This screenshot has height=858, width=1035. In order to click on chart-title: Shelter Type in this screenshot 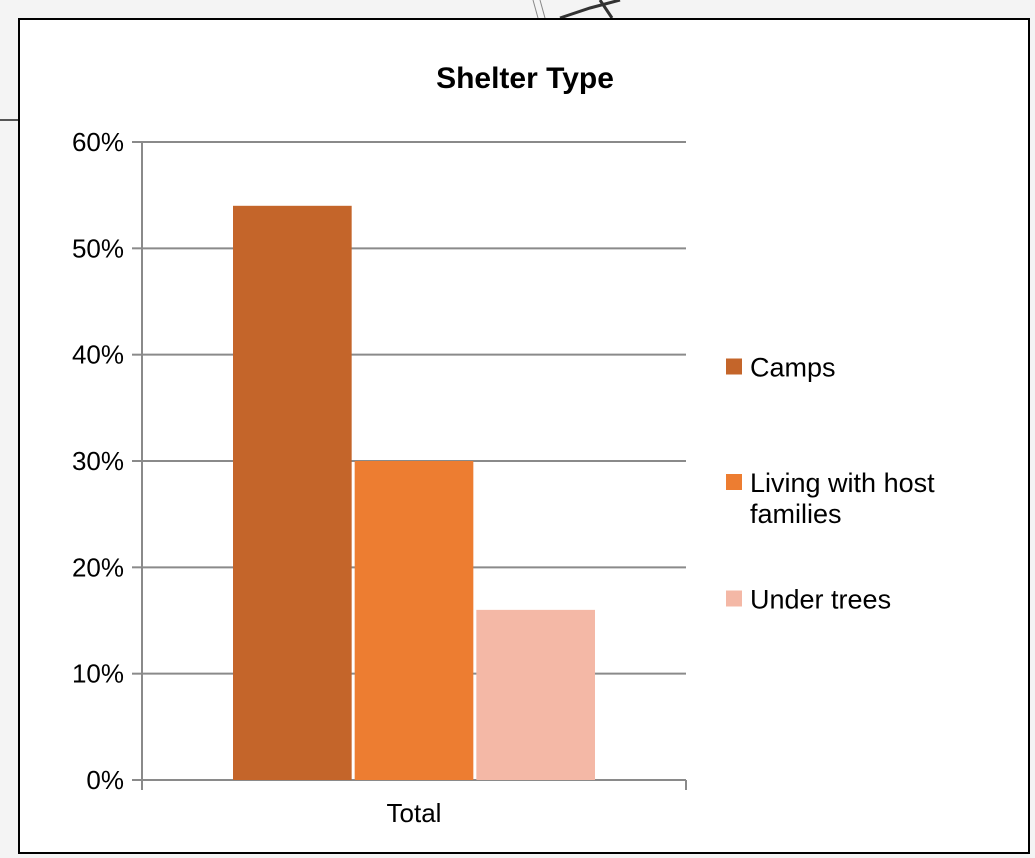, I will do `click(525, 78)`.